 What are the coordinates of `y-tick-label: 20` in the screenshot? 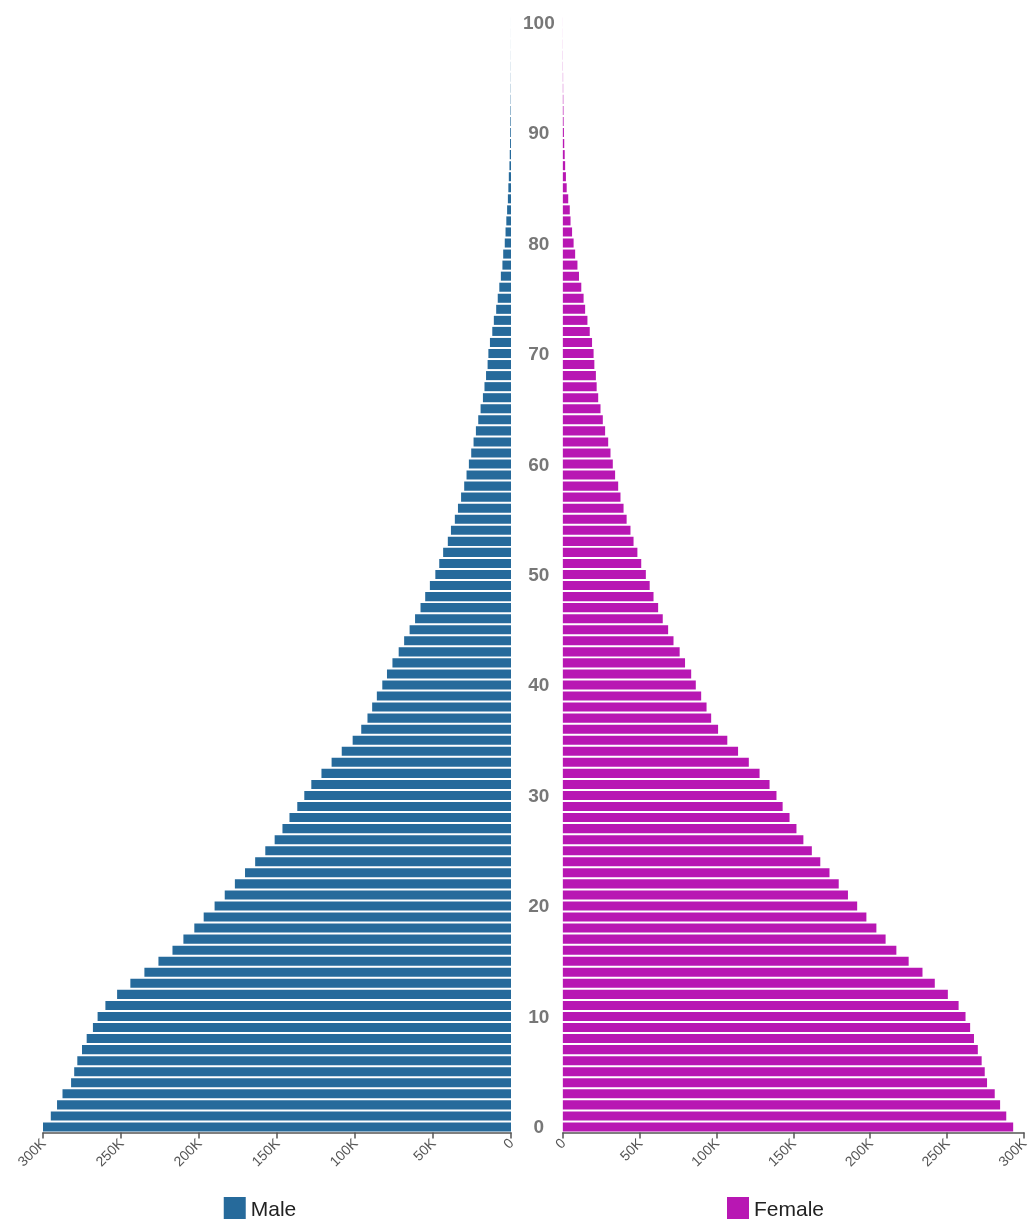 It's located at (539, 906).